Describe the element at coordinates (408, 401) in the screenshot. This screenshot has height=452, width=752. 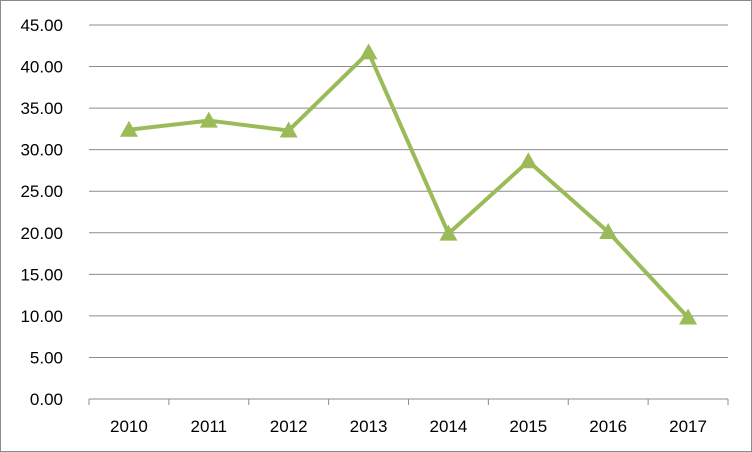
I see `axes` at that location.